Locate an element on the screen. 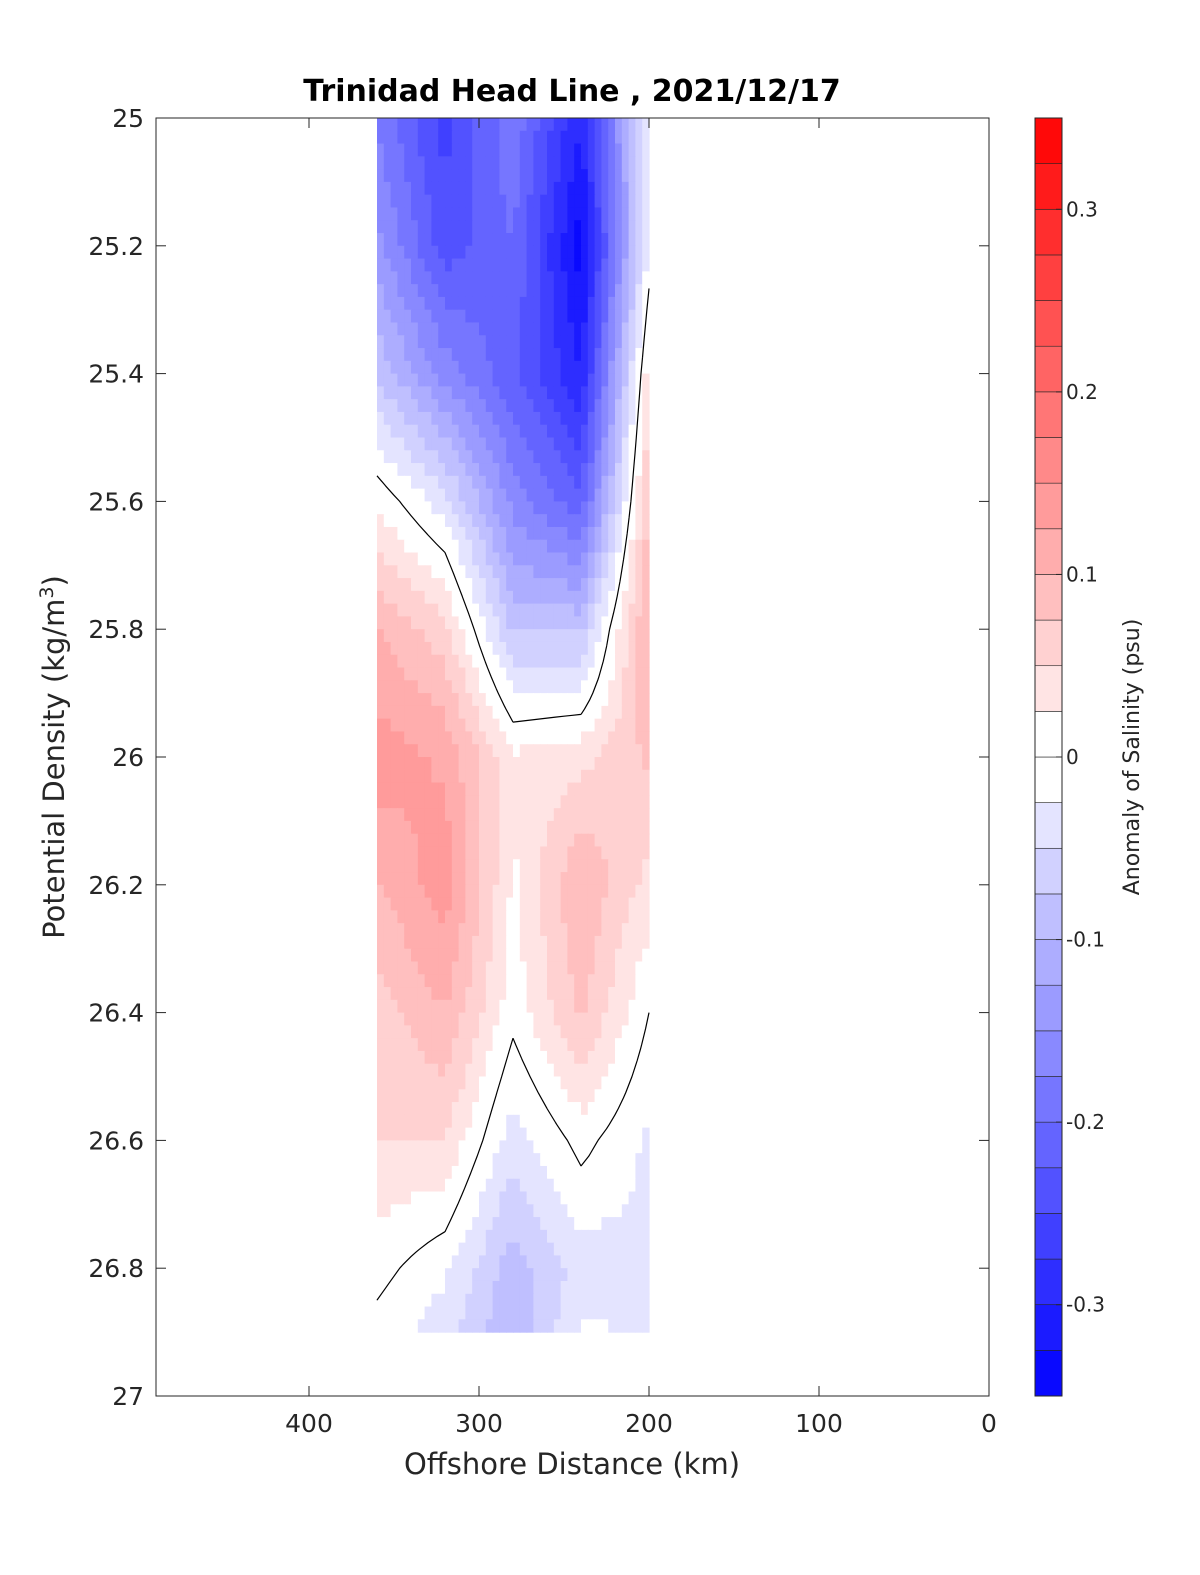  y-tick-label: 26.6 is located at coordinates (116, 1140).